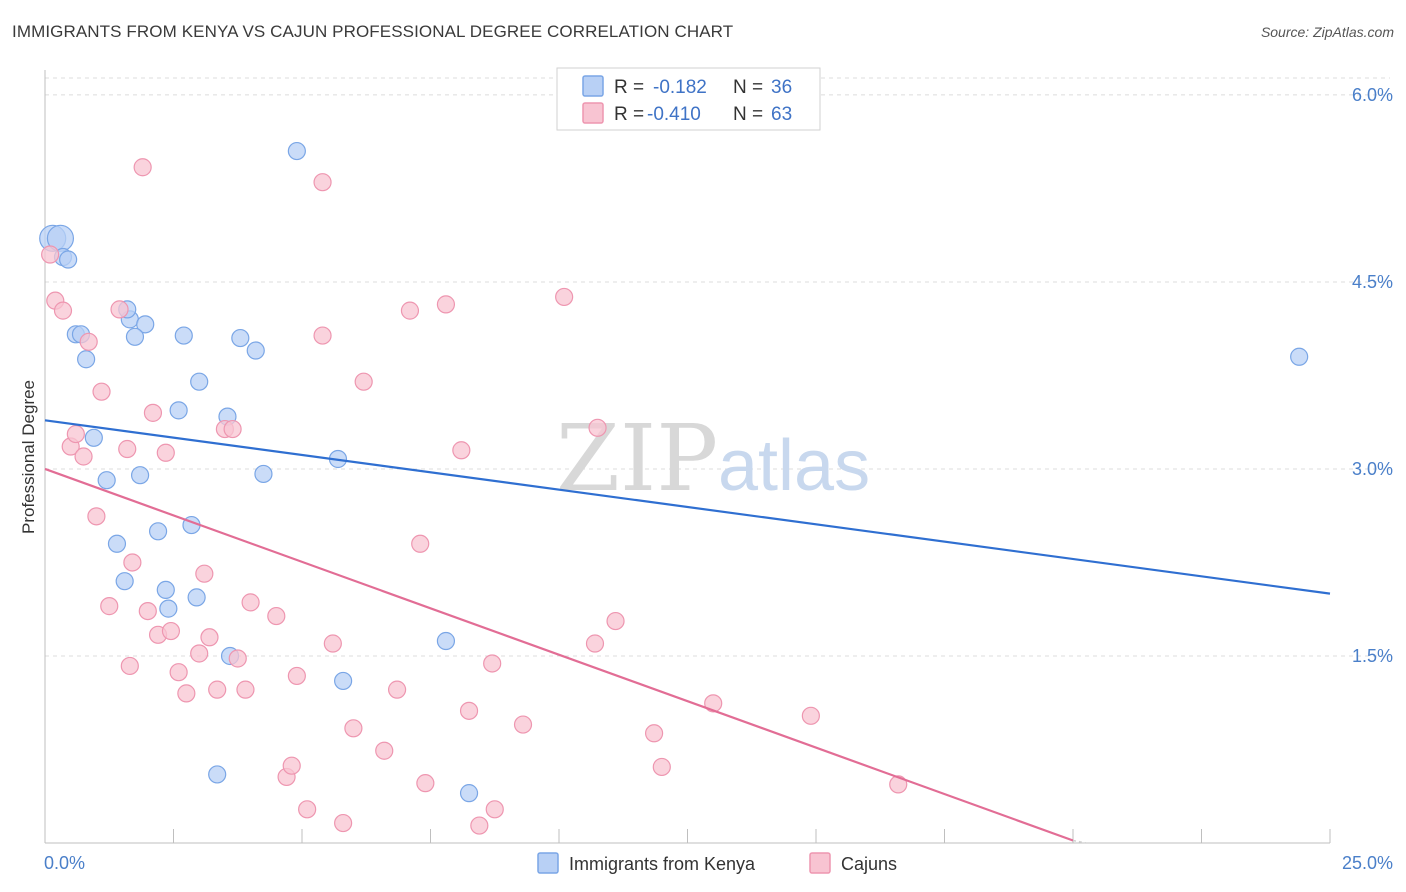 The width and height of the screenshot is (1406, 892). Describe the element at coordinates (629, 114) in the screenshot. I see `legend-r-label-cajun: R =` at that location.